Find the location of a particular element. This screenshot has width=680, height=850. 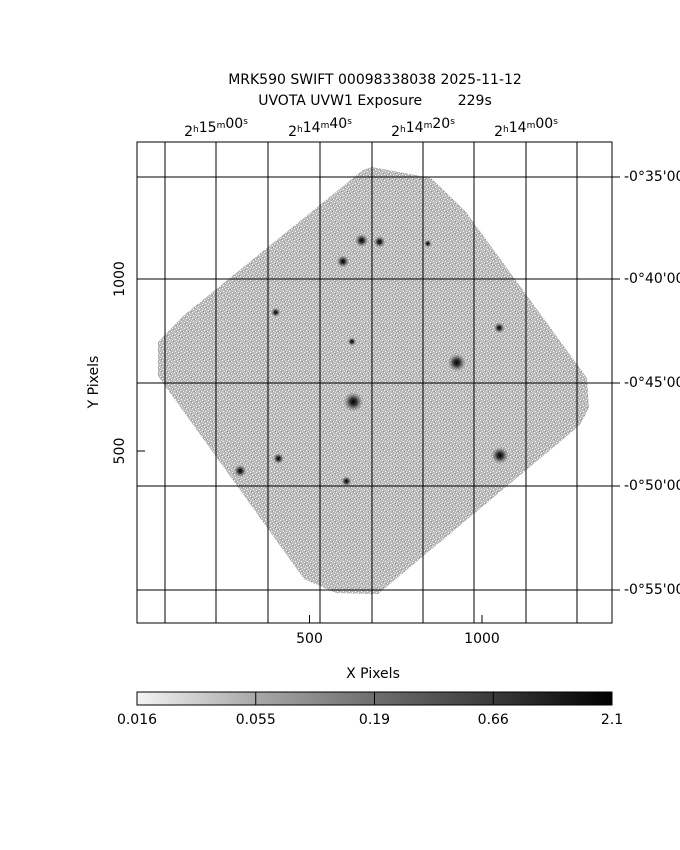

y-axis-label: Y Pixels is located at coordinates (94, 383).